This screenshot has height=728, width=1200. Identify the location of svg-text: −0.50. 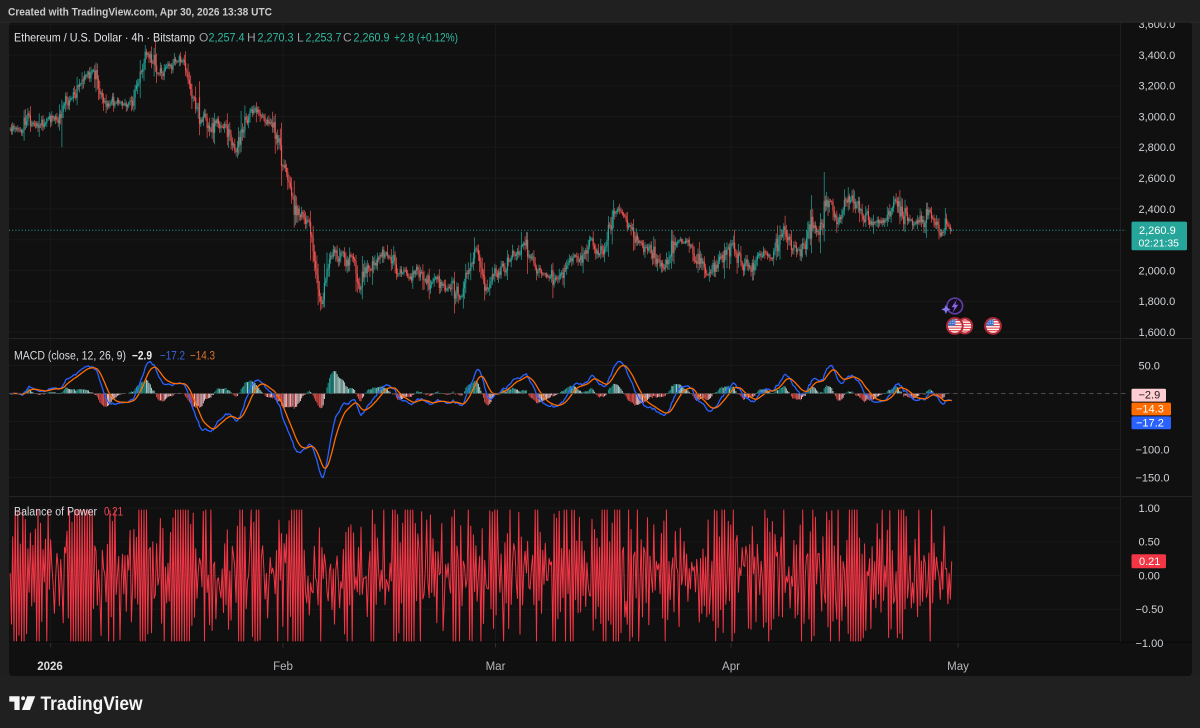
(1150, 610).